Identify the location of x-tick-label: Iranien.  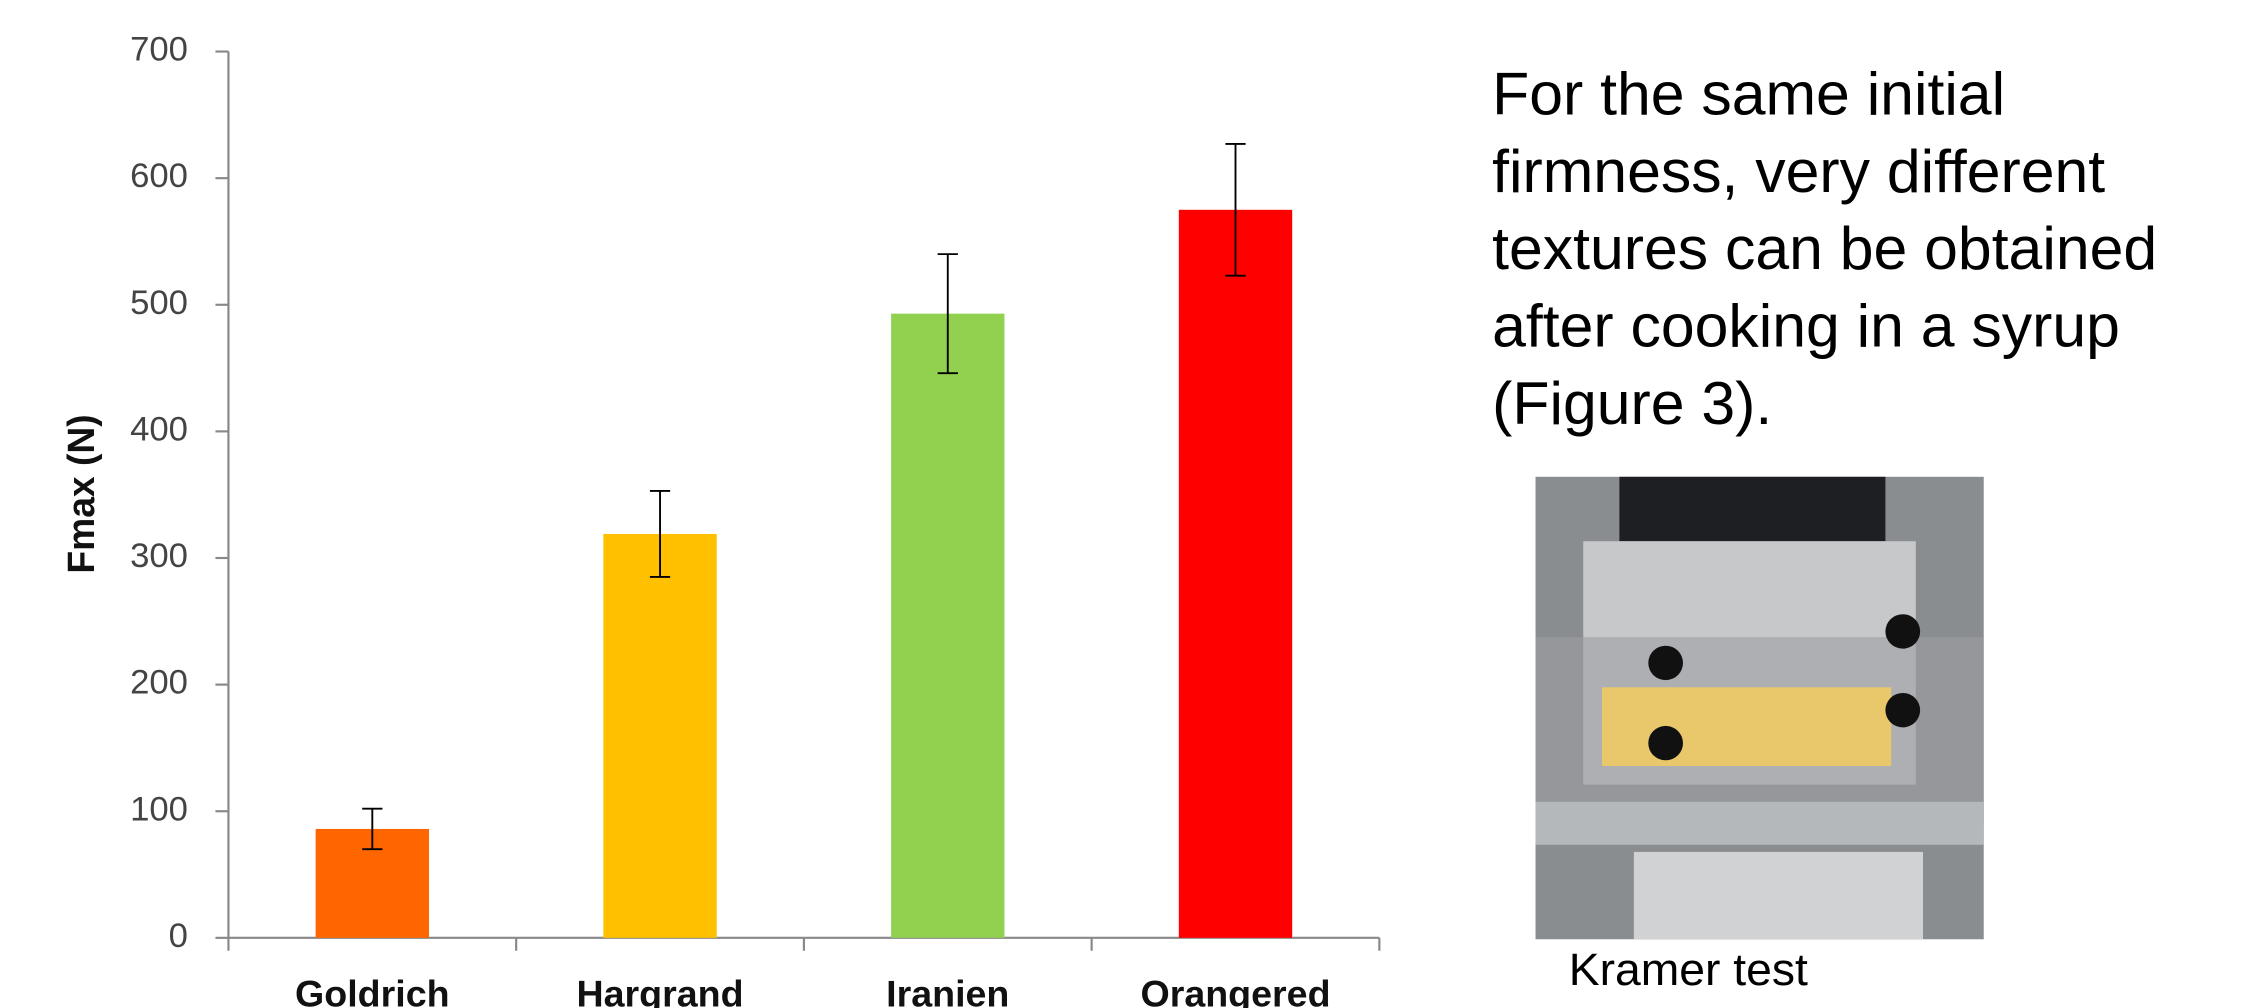
(947, 990).